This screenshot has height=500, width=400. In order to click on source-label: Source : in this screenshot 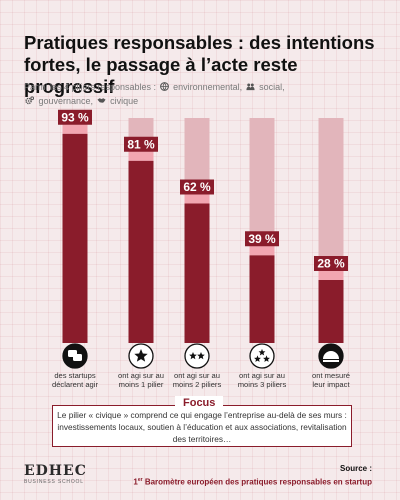, I will do `click(355, 468)`.